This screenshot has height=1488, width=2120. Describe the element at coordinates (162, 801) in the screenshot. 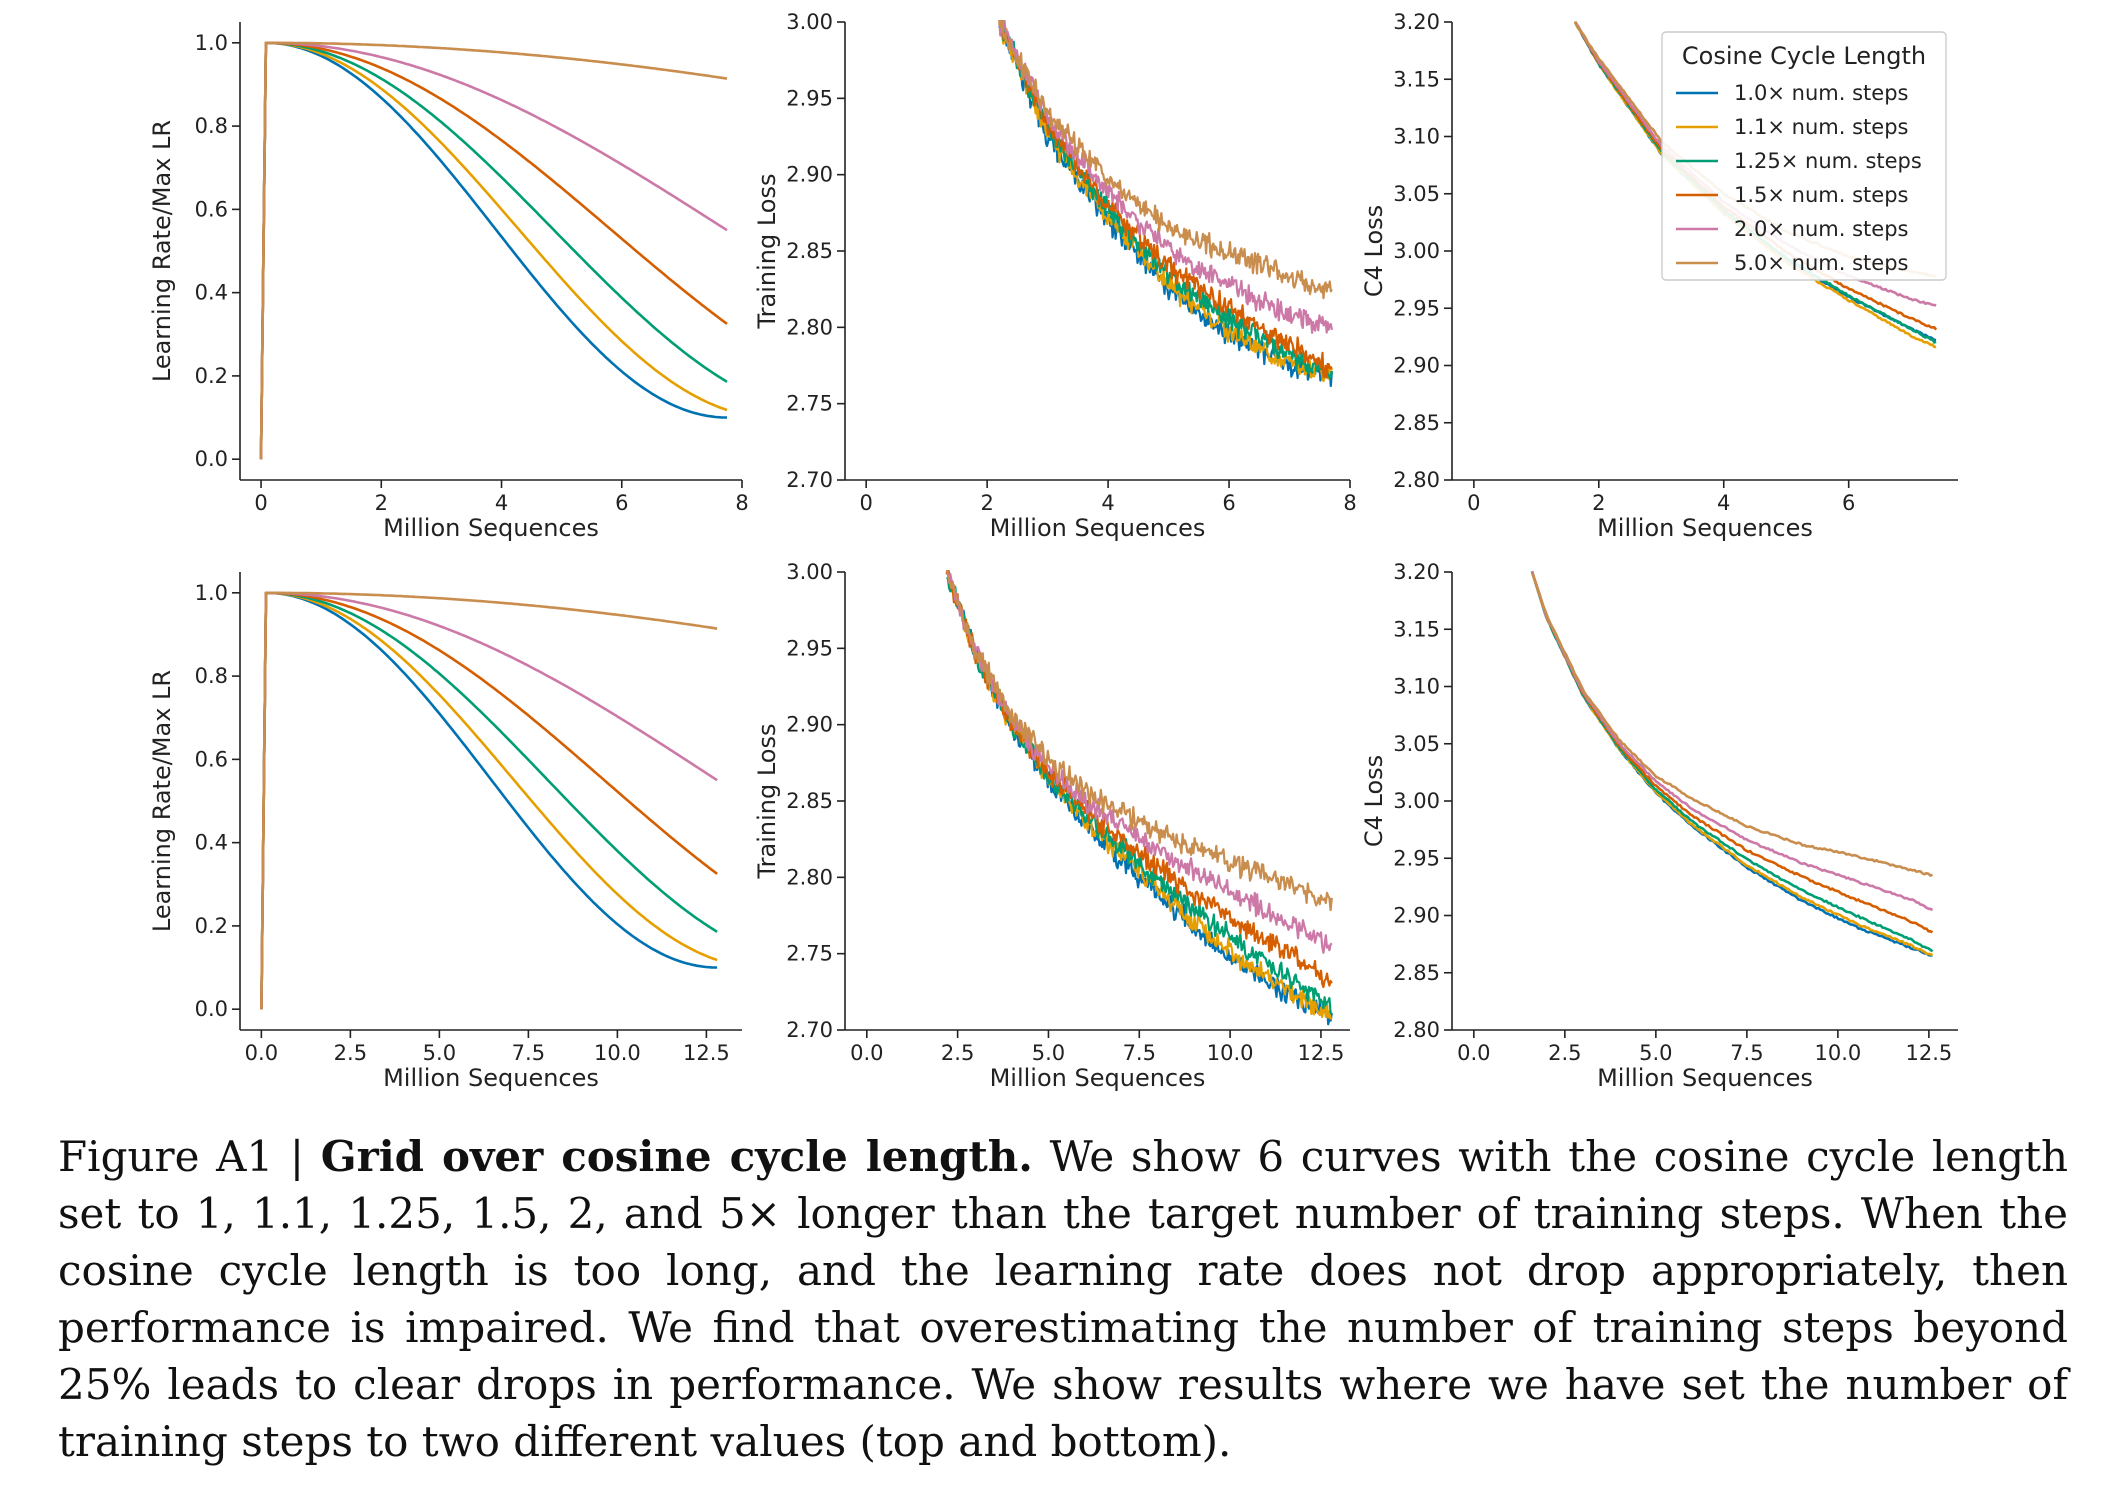

I see `y-axis-label: Learning Rate/Max LR` at that location.